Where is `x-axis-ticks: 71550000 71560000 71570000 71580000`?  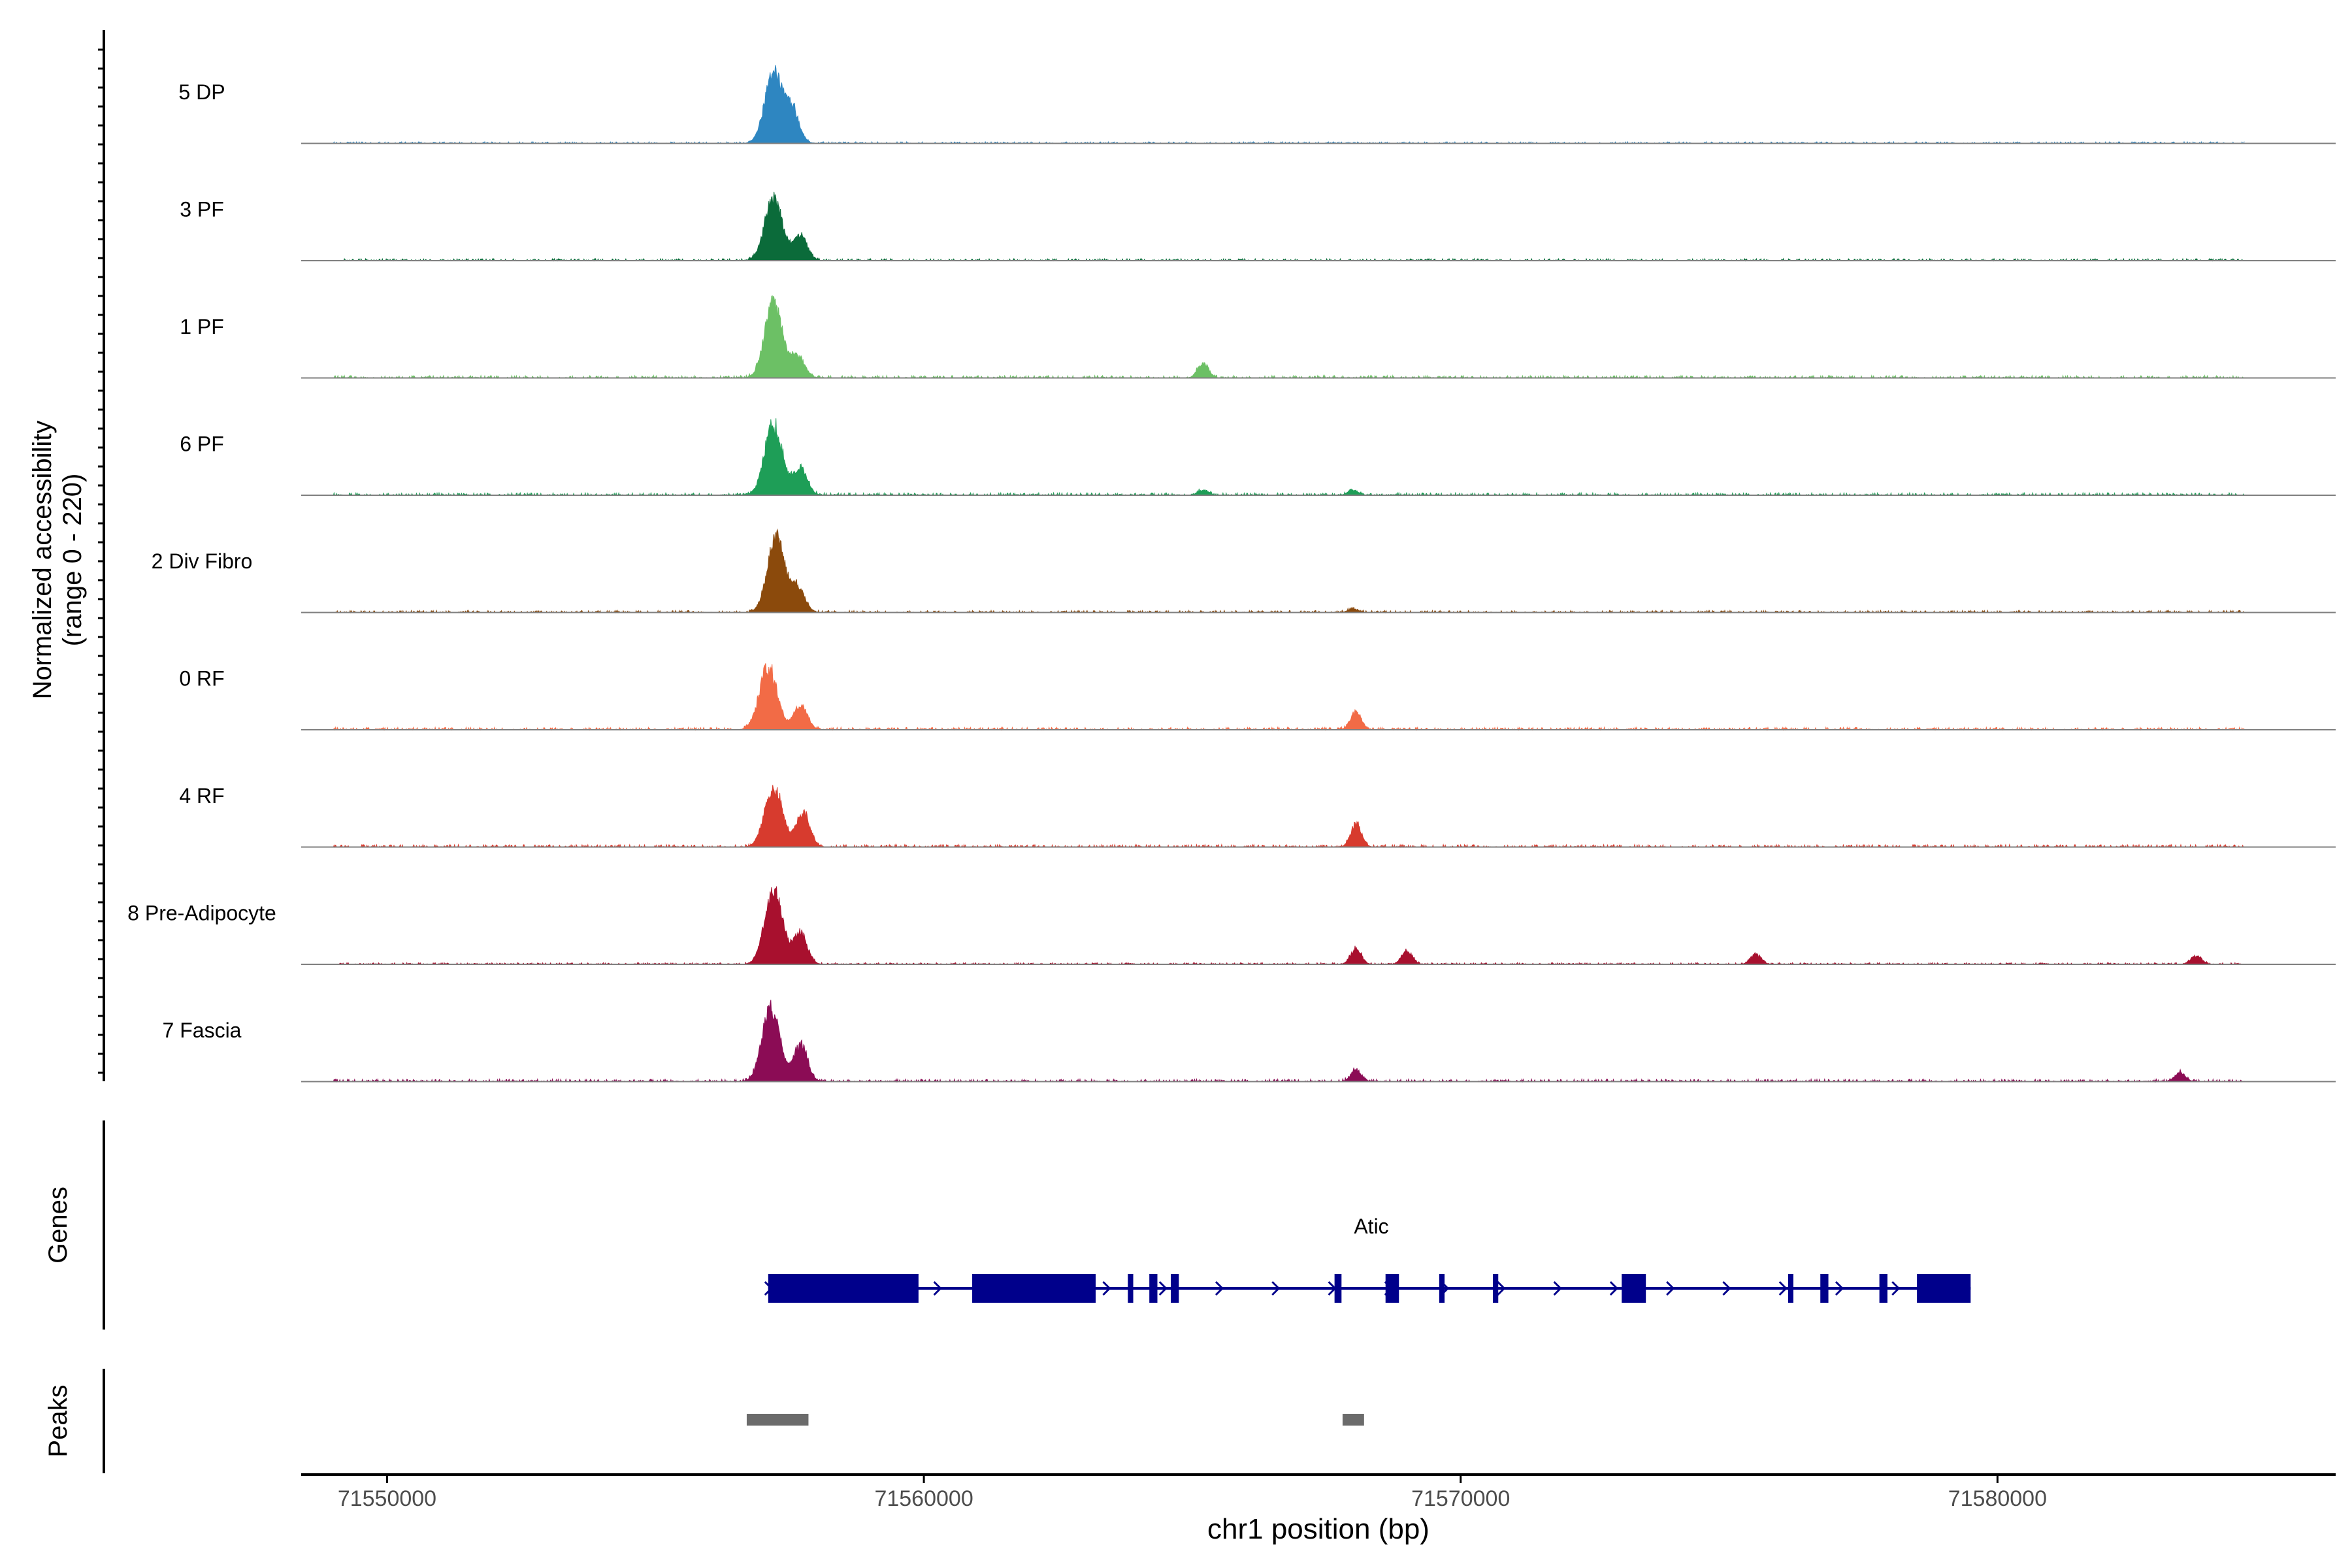
x-axis-ticks: 71550000 71560000 71570000 71580000 is located at coordinates (1192, 1493).